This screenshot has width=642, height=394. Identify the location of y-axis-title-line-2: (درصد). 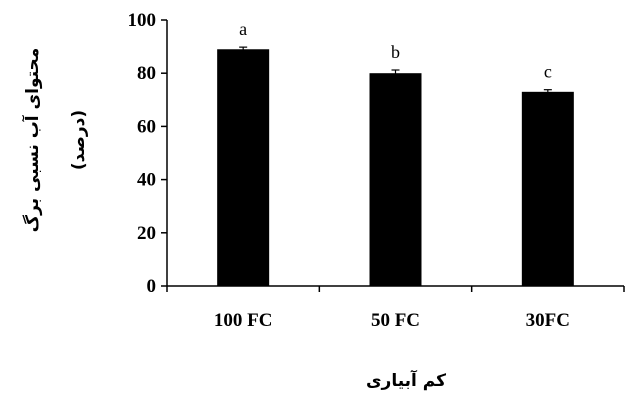
(79, 140).